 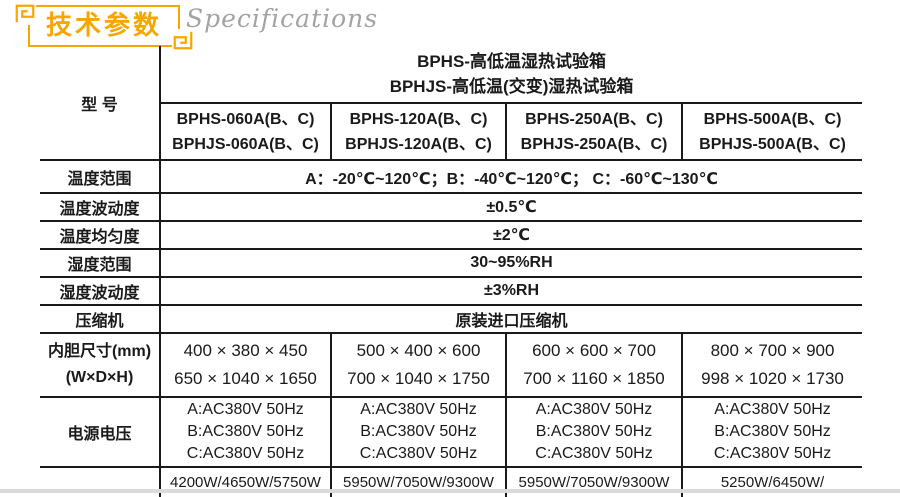 What do you see at coordinates (511, 61) in the screenshot?
I see `series-title-line1: BPHS-高低温湿热试验箱` at bounding box center [511, 61].